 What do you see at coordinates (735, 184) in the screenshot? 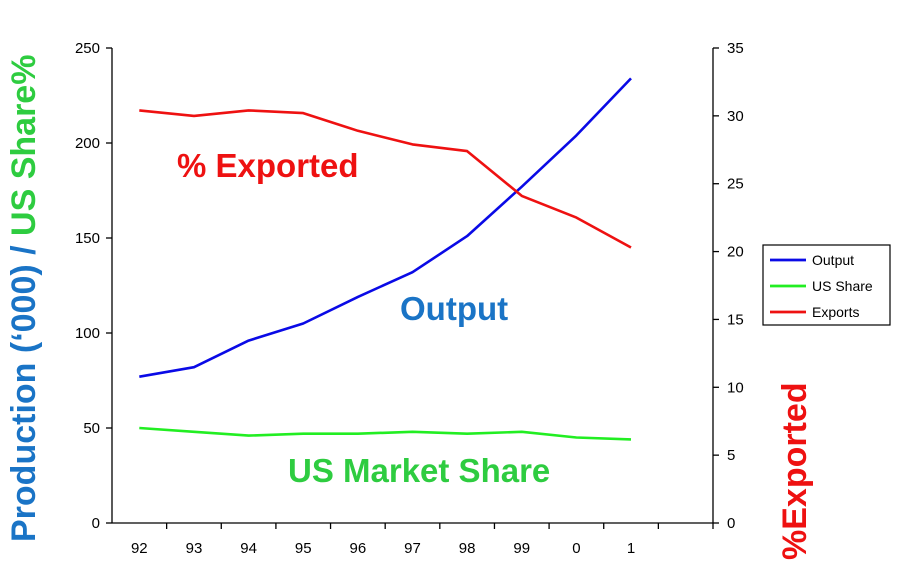
I see `y-right-tick-label: 25` at bounding box center [735, 184].